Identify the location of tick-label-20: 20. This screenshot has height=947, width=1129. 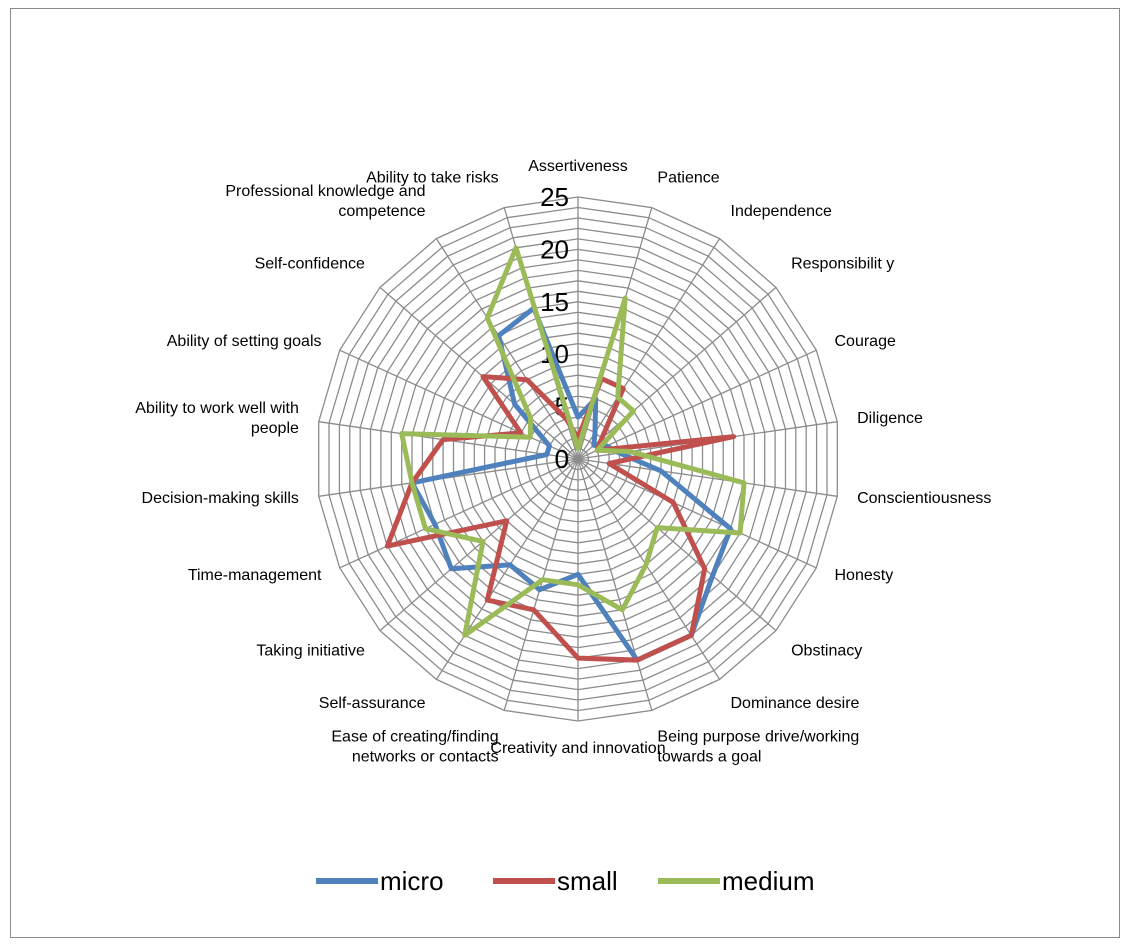
(554, 249).